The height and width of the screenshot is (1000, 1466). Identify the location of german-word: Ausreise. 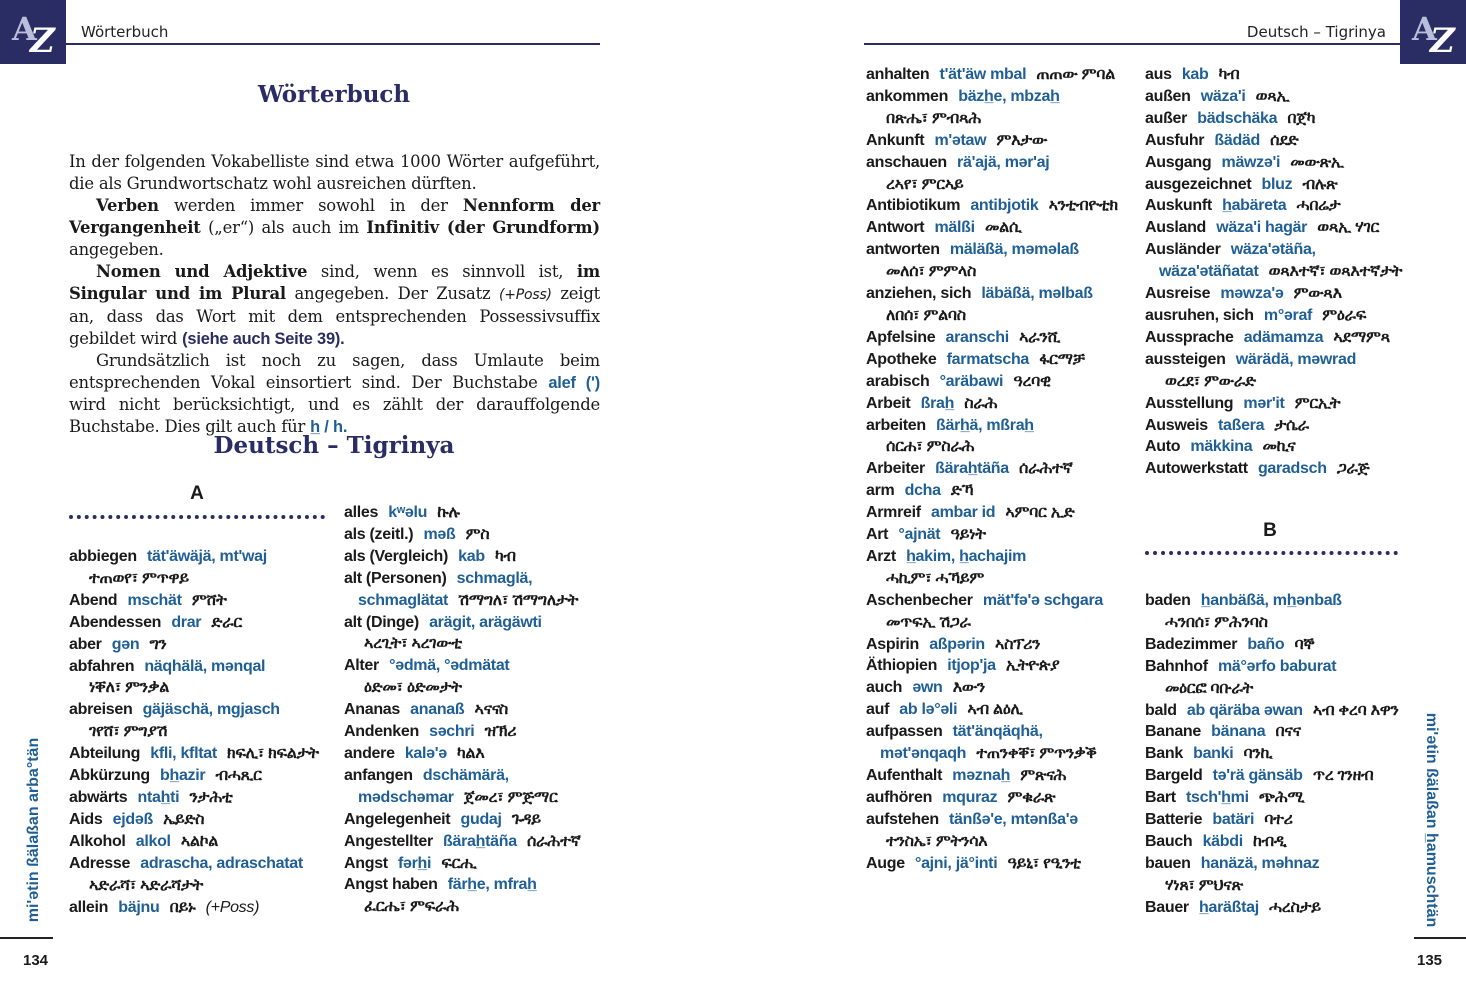
(1178, 294).